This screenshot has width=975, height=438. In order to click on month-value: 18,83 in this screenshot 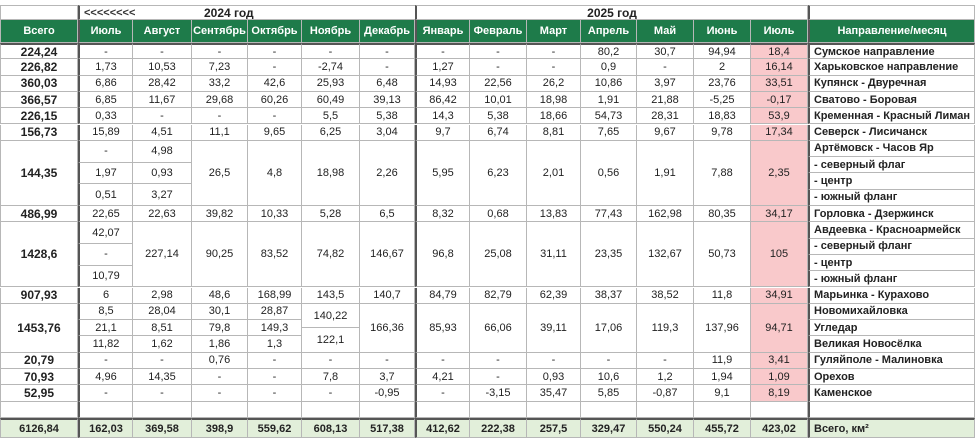, I will do `click(722, 116)`.